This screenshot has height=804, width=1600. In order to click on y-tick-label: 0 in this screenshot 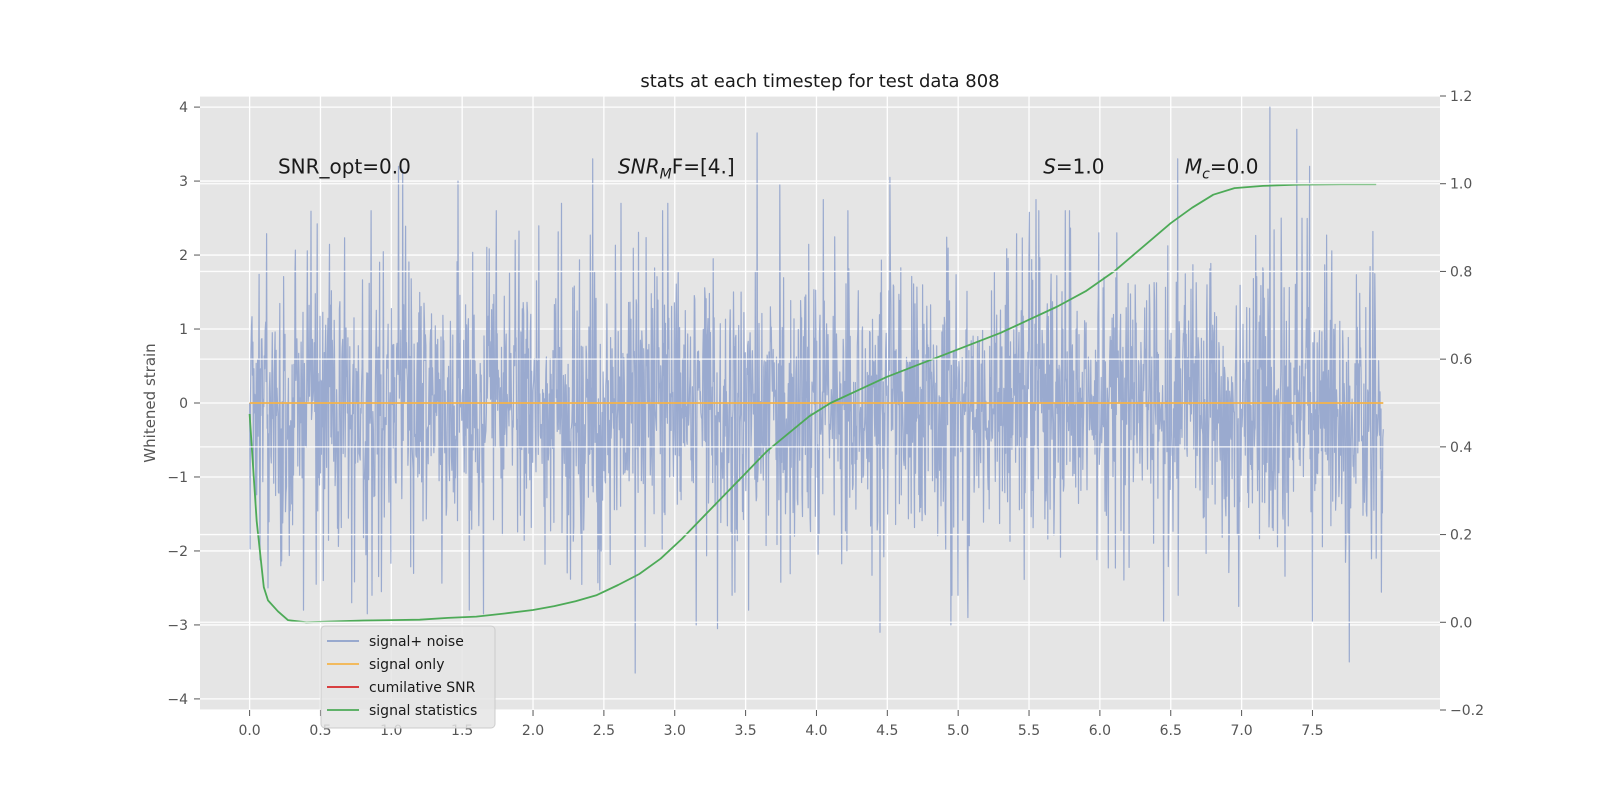, I will do `click(183, 404)`.